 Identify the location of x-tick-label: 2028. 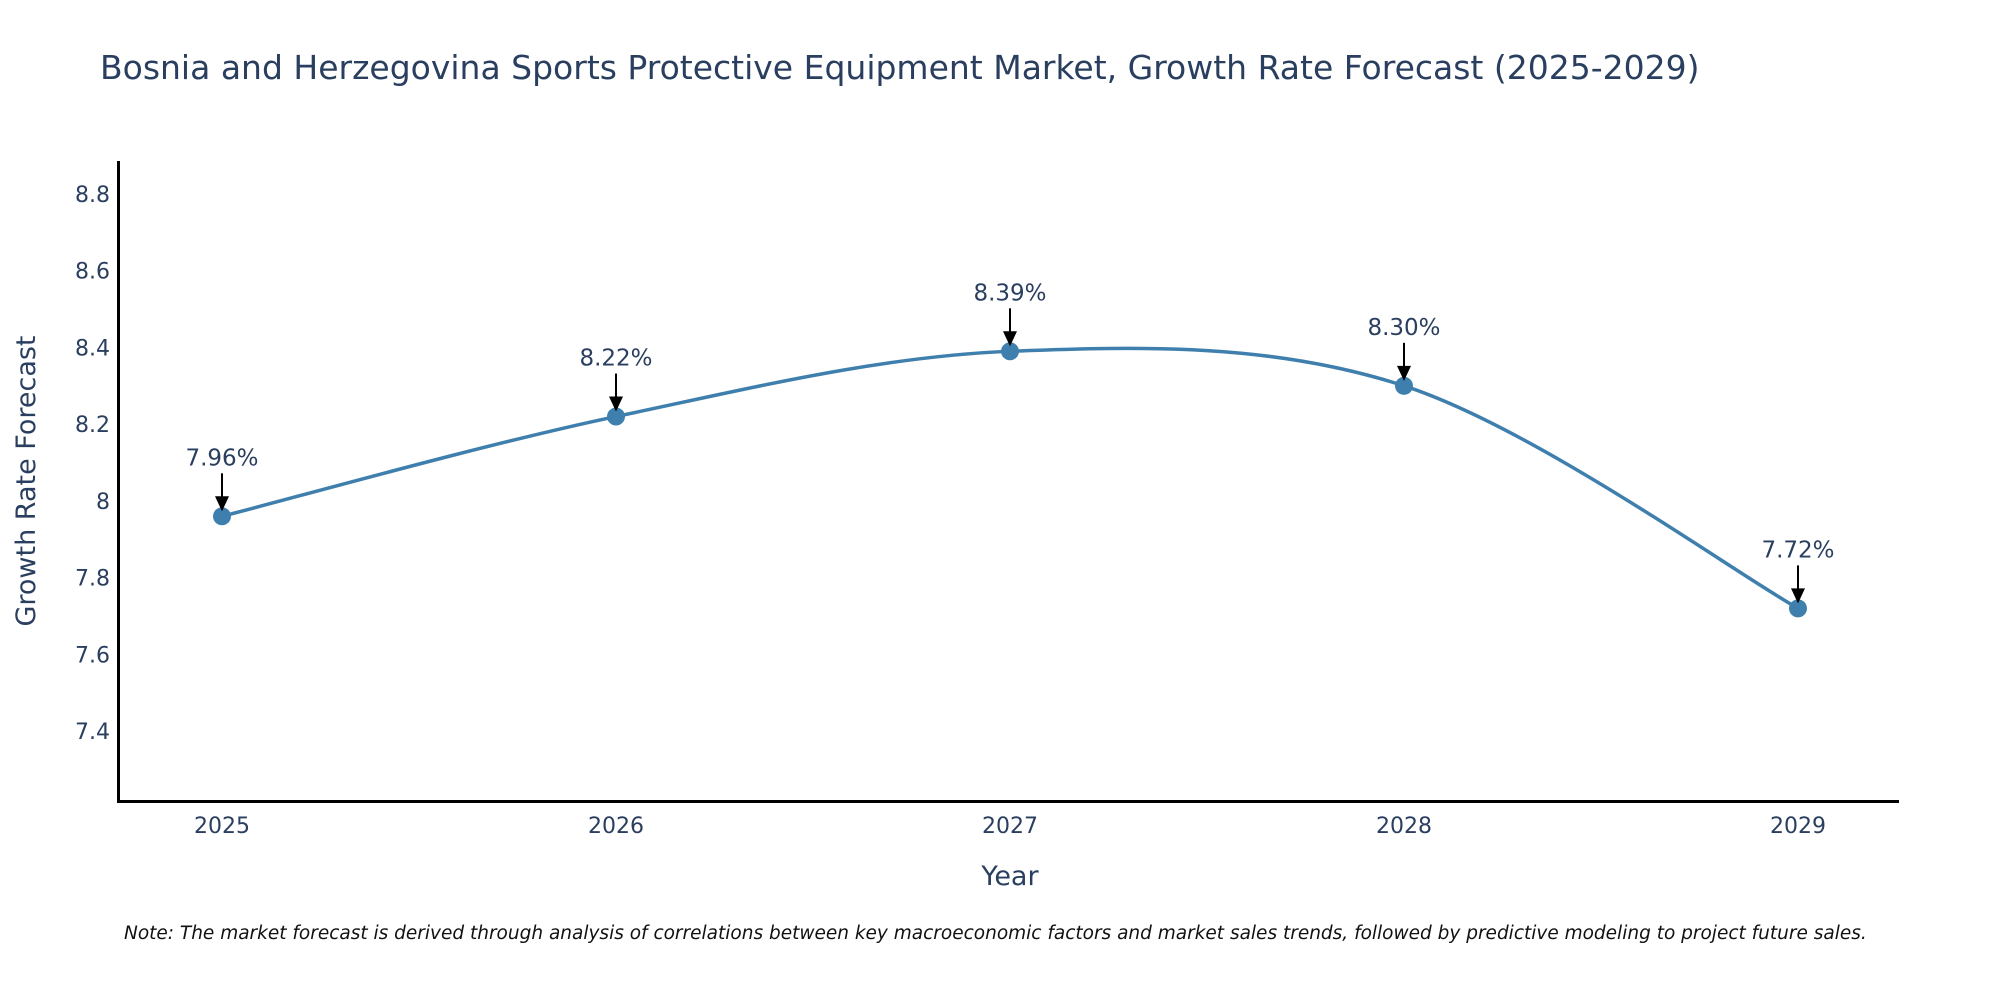
(1404, 826).